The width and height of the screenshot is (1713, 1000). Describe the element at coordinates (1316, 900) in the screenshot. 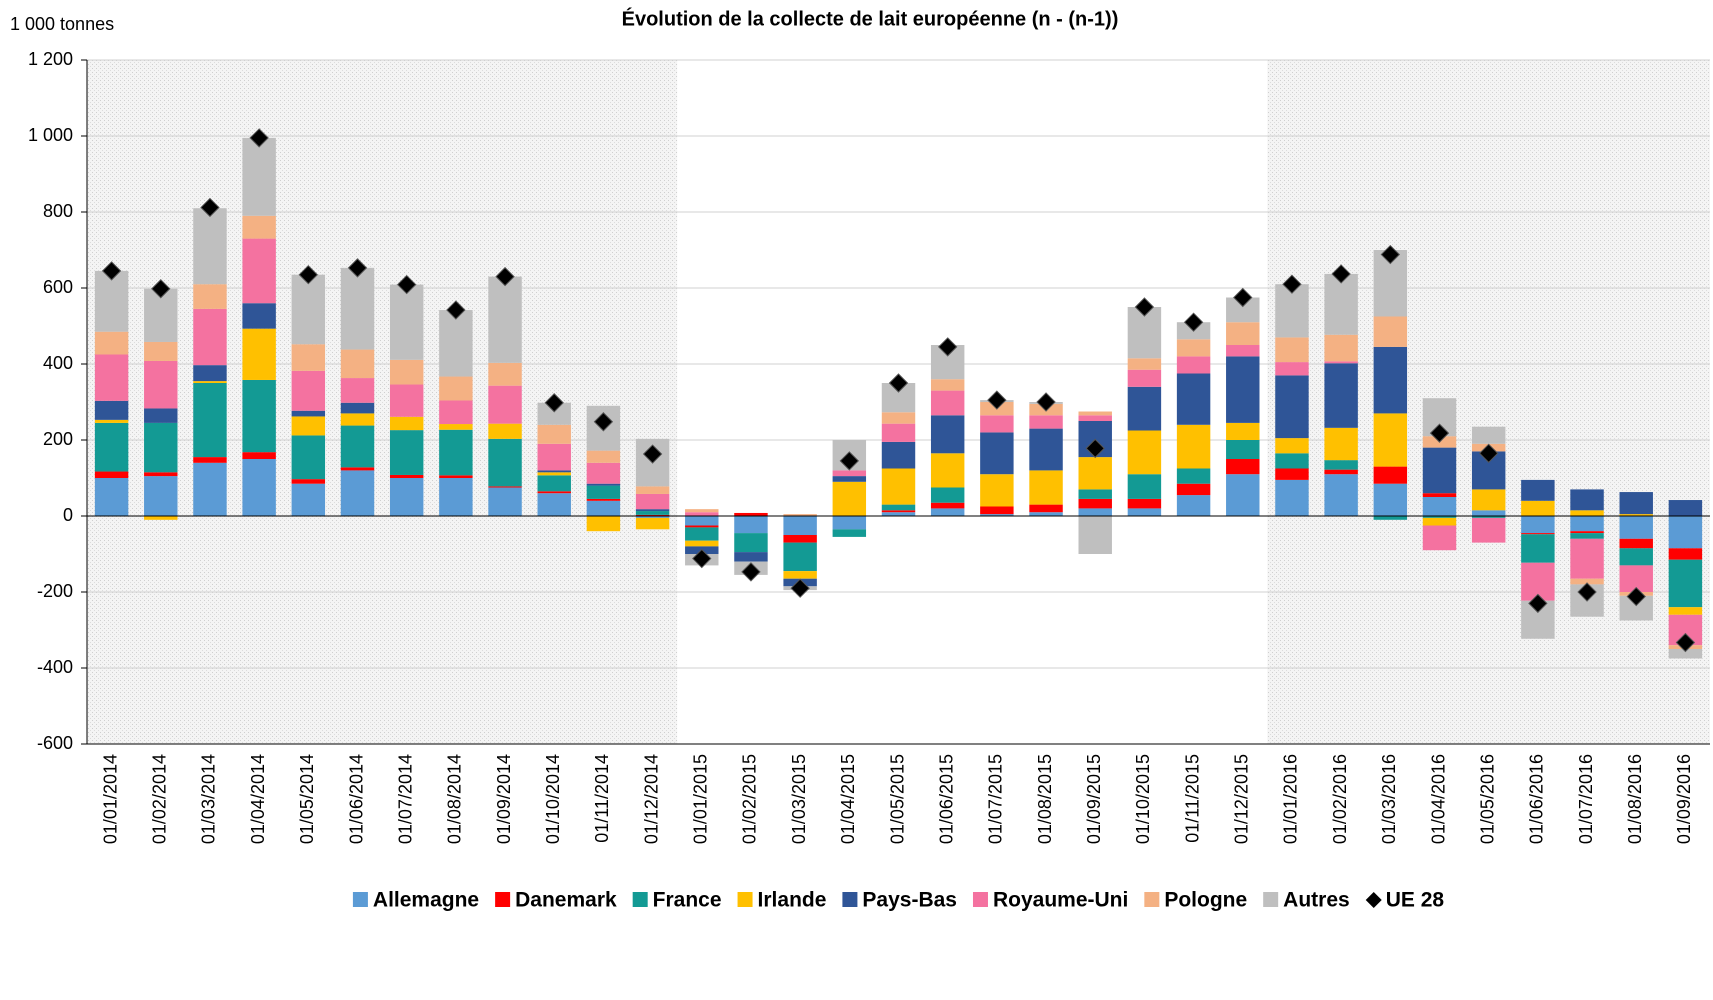

I see `legend-label: Autres` at that location.